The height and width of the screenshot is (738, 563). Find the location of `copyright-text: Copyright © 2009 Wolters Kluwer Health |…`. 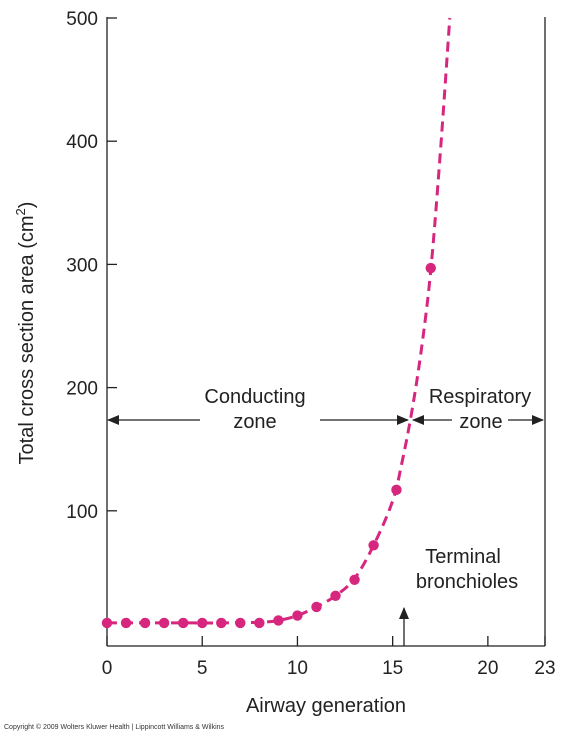

copyright-text: Copyright © 2009 Wolters Kluwer Health |… is located at coordinates (114, 727).